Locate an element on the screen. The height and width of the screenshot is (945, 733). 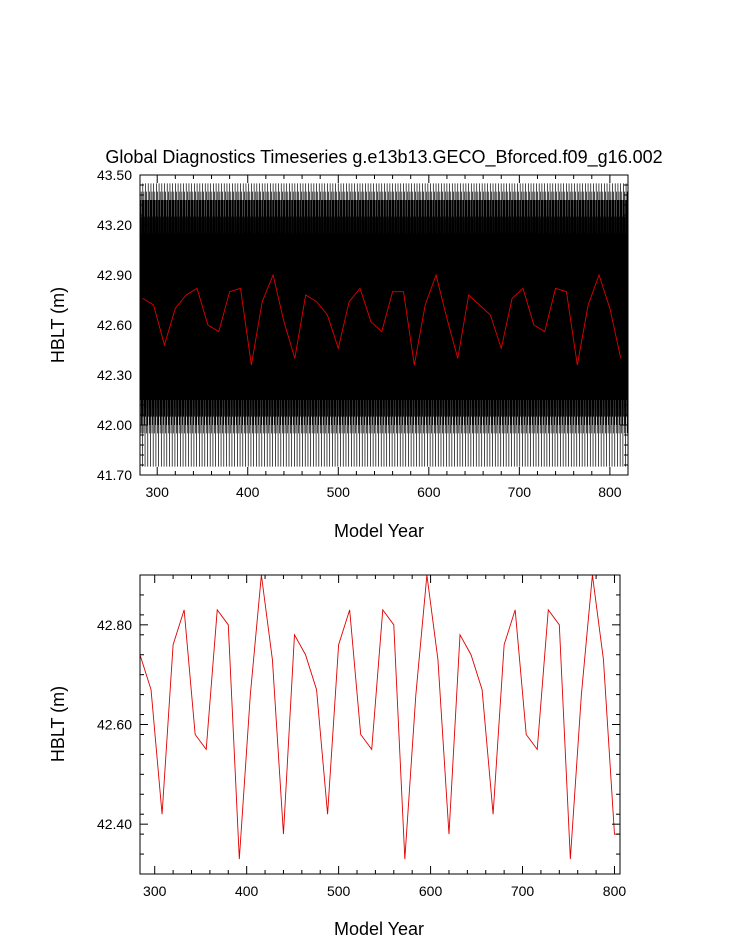
y-tick-label: 43.50 is located at coordinates (114, 175).